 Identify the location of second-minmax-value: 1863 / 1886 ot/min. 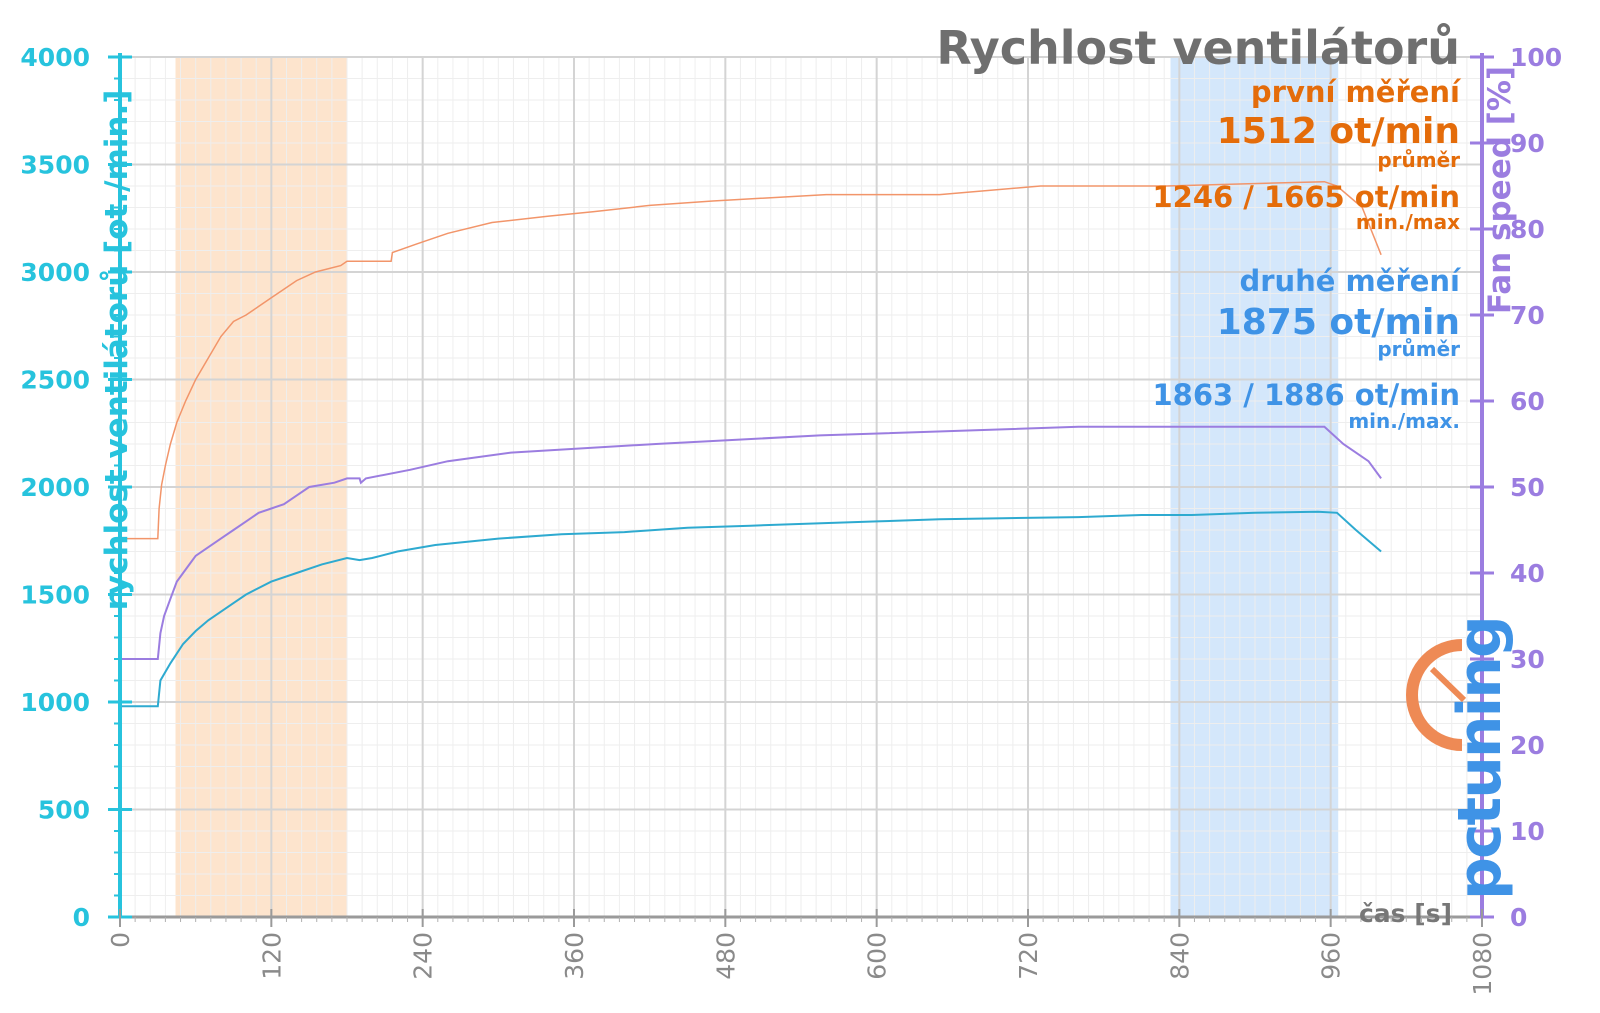
(1307, 395).